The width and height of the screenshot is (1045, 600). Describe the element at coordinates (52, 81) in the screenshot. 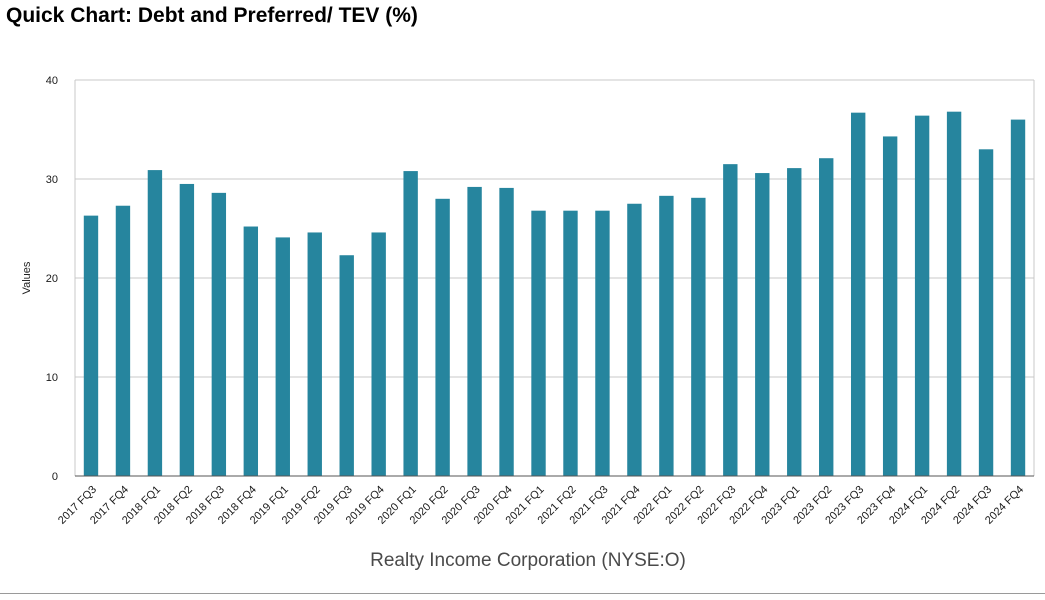

I see `y-tick-label: 40` at that location.